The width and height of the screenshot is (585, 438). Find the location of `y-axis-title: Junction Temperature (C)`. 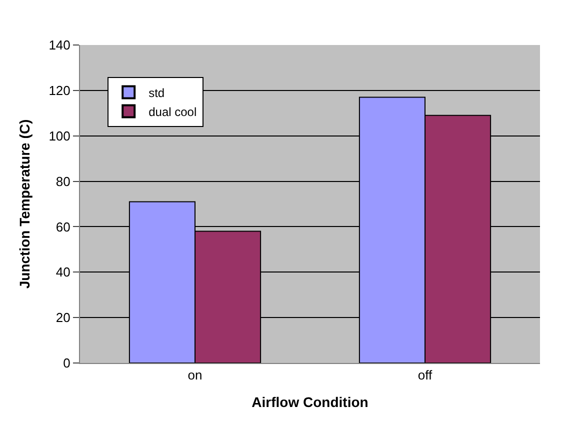

y-axis-title: Junction Temperature (C) is located at coordinates (24, 204).